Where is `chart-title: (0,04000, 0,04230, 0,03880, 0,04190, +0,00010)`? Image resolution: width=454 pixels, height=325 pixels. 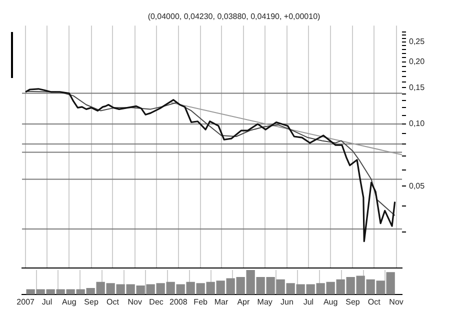 chart-title: (0,04000, 0,04230, 0,03880, 0,04190, +0,00010) is located at coordinates (234, 17).